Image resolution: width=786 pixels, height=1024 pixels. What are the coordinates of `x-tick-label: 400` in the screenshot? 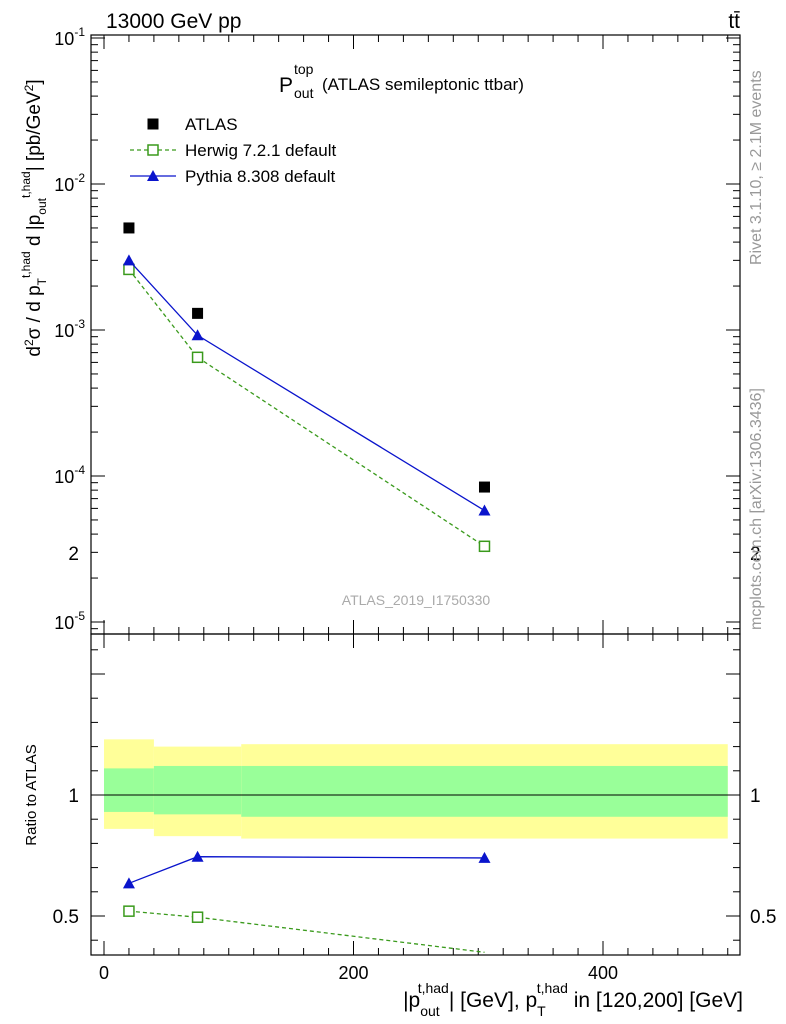 It's located at (603, 973).